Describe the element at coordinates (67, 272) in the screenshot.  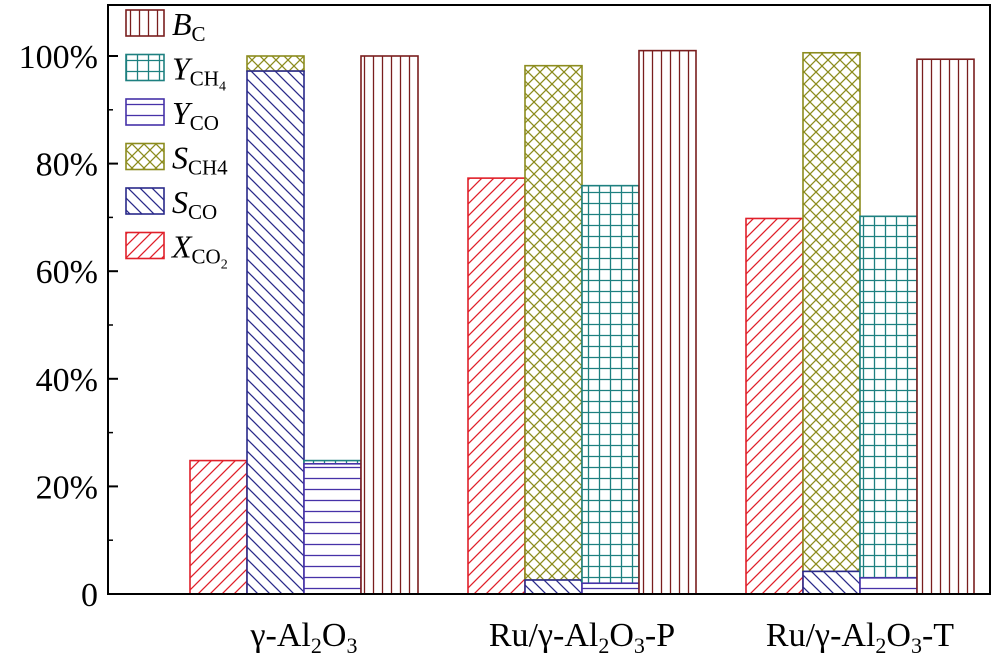
I see `y-tick-label: 60%` at that location.